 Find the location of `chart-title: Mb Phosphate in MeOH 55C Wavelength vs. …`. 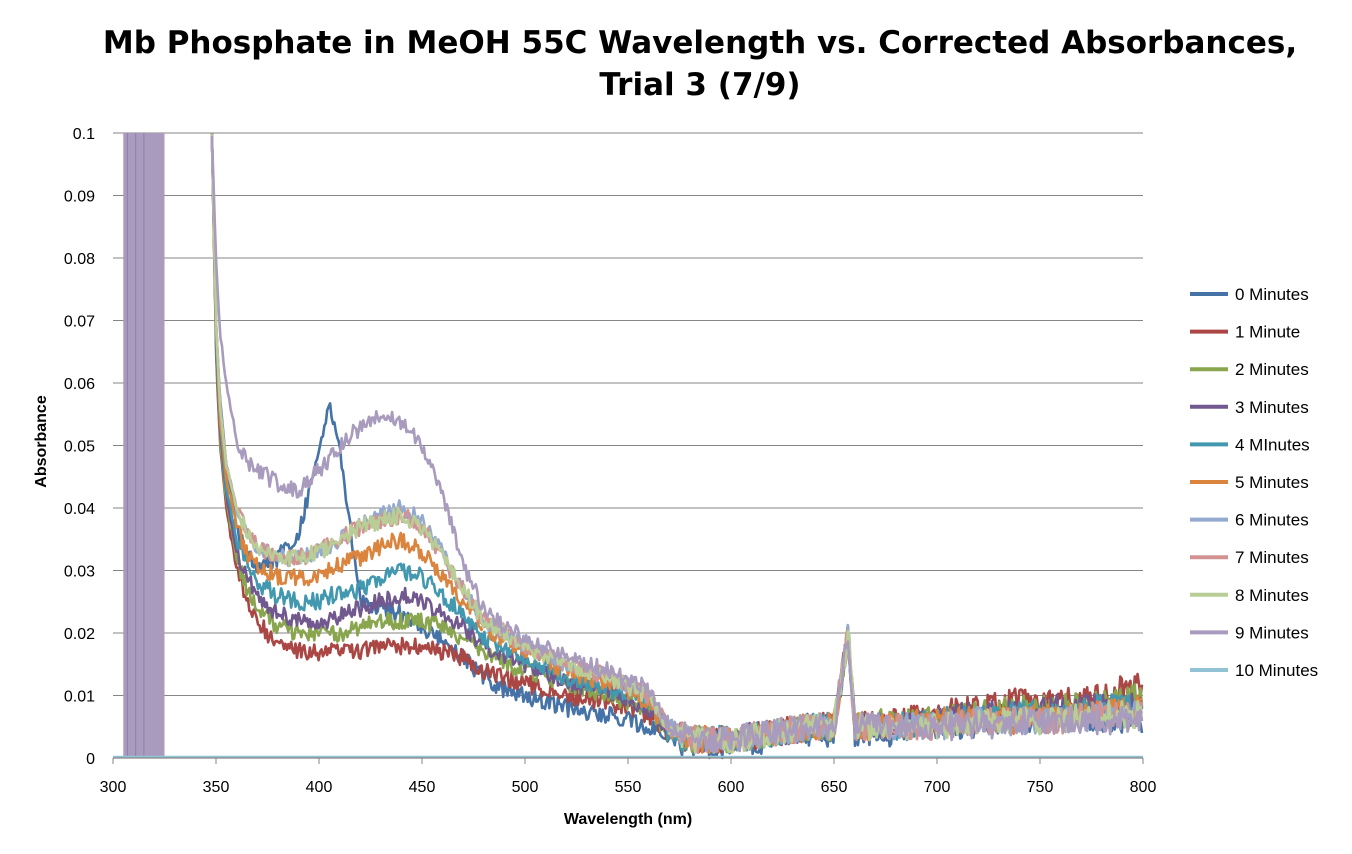

chart-title: Mb Phosphate in MeOH 55C Wavelength vs. … is located at coordinates (676, 64).